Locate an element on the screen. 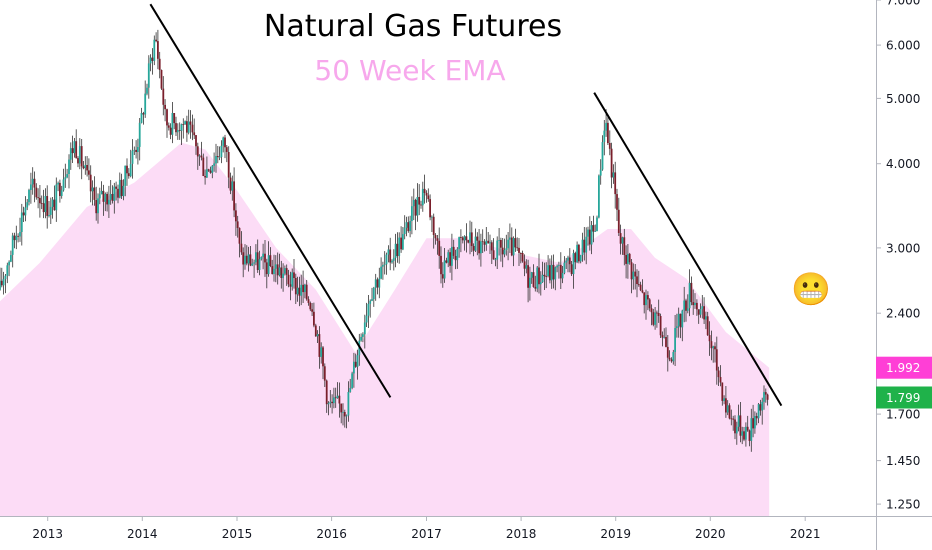 The height and width of the screenshot is (550, 932). chart-subtitle: 50 Week EMA is located at coordinates (409, 70).